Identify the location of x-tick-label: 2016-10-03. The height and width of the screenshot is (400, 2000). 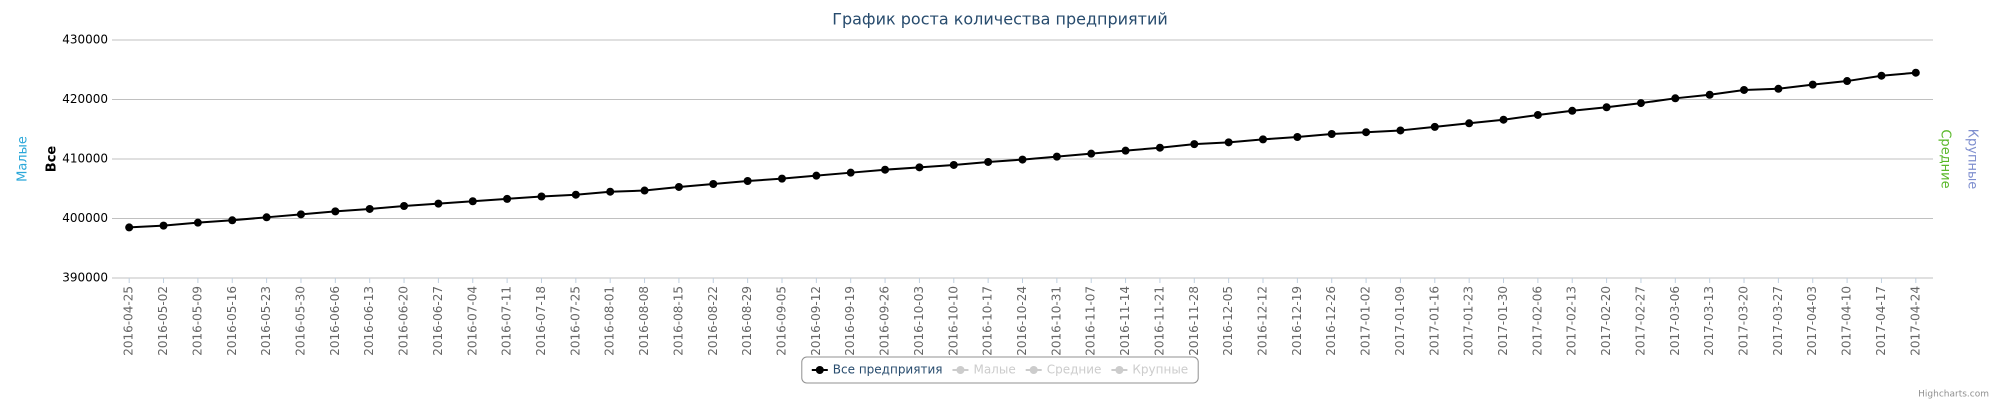
(919, 321).